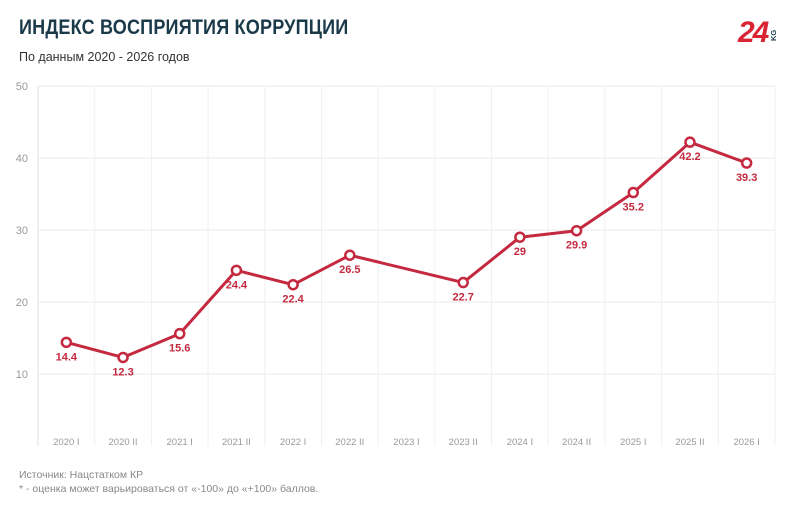 This screenshot has height=509, width=800. I want to click on data-label: 29, so click(520, 252).